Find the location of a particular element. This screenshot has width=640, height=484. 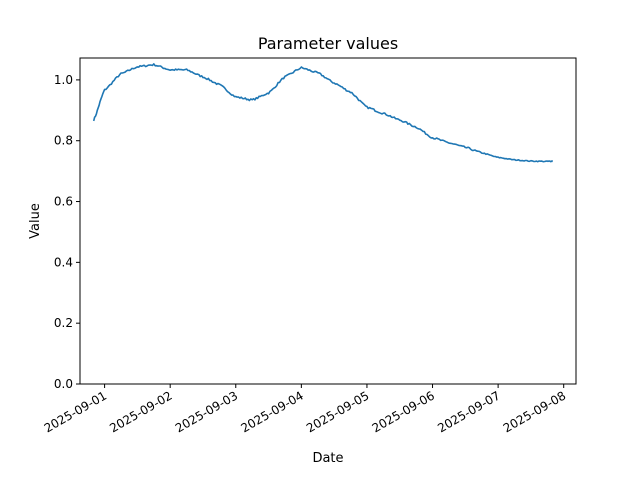

x-axis-label: Date is located at coordinates (327, 458).